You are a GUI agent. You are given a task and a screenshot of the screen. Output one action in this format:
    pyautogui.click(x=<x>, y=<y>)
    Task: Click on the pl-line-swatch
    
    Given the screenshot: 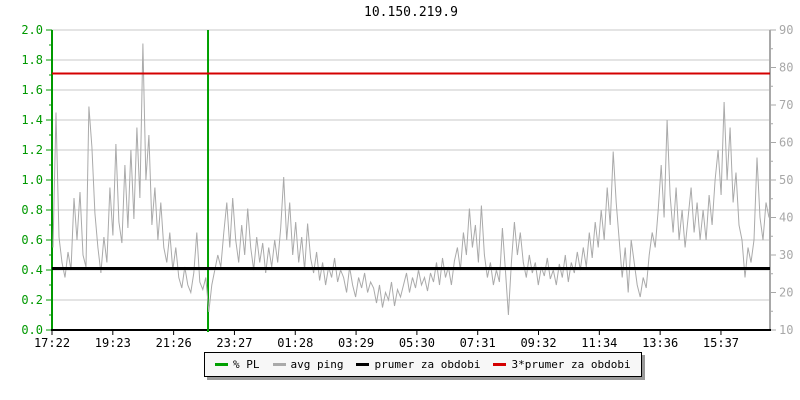 What is the action you would take?
    pyautogui.click(x=221, y=364)
    